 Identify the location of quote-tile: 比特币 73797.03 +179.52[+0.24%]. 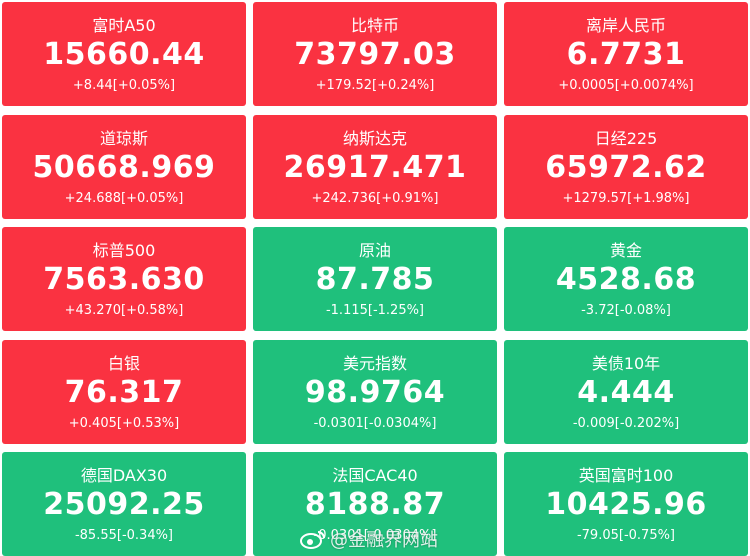
(375, 54).